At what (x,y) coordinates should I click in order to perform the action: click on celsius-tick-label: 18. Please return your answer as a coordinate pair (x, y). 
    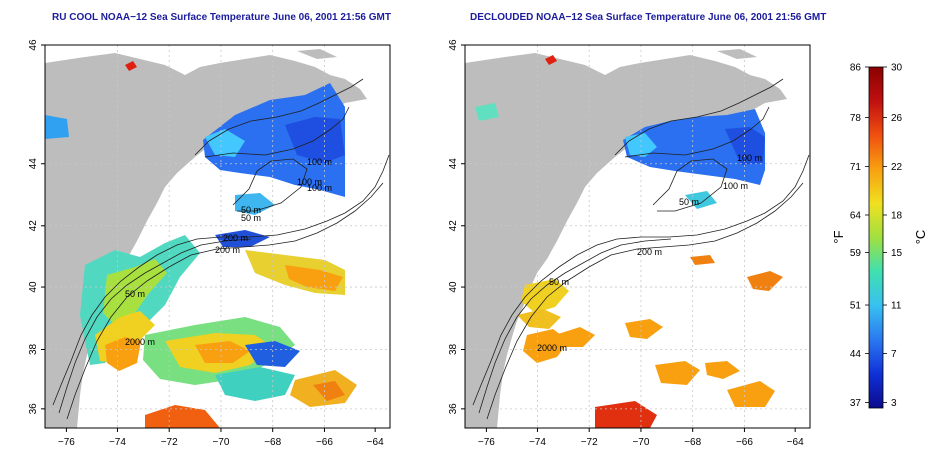
    Looking at the image, I should click on (897, 215).